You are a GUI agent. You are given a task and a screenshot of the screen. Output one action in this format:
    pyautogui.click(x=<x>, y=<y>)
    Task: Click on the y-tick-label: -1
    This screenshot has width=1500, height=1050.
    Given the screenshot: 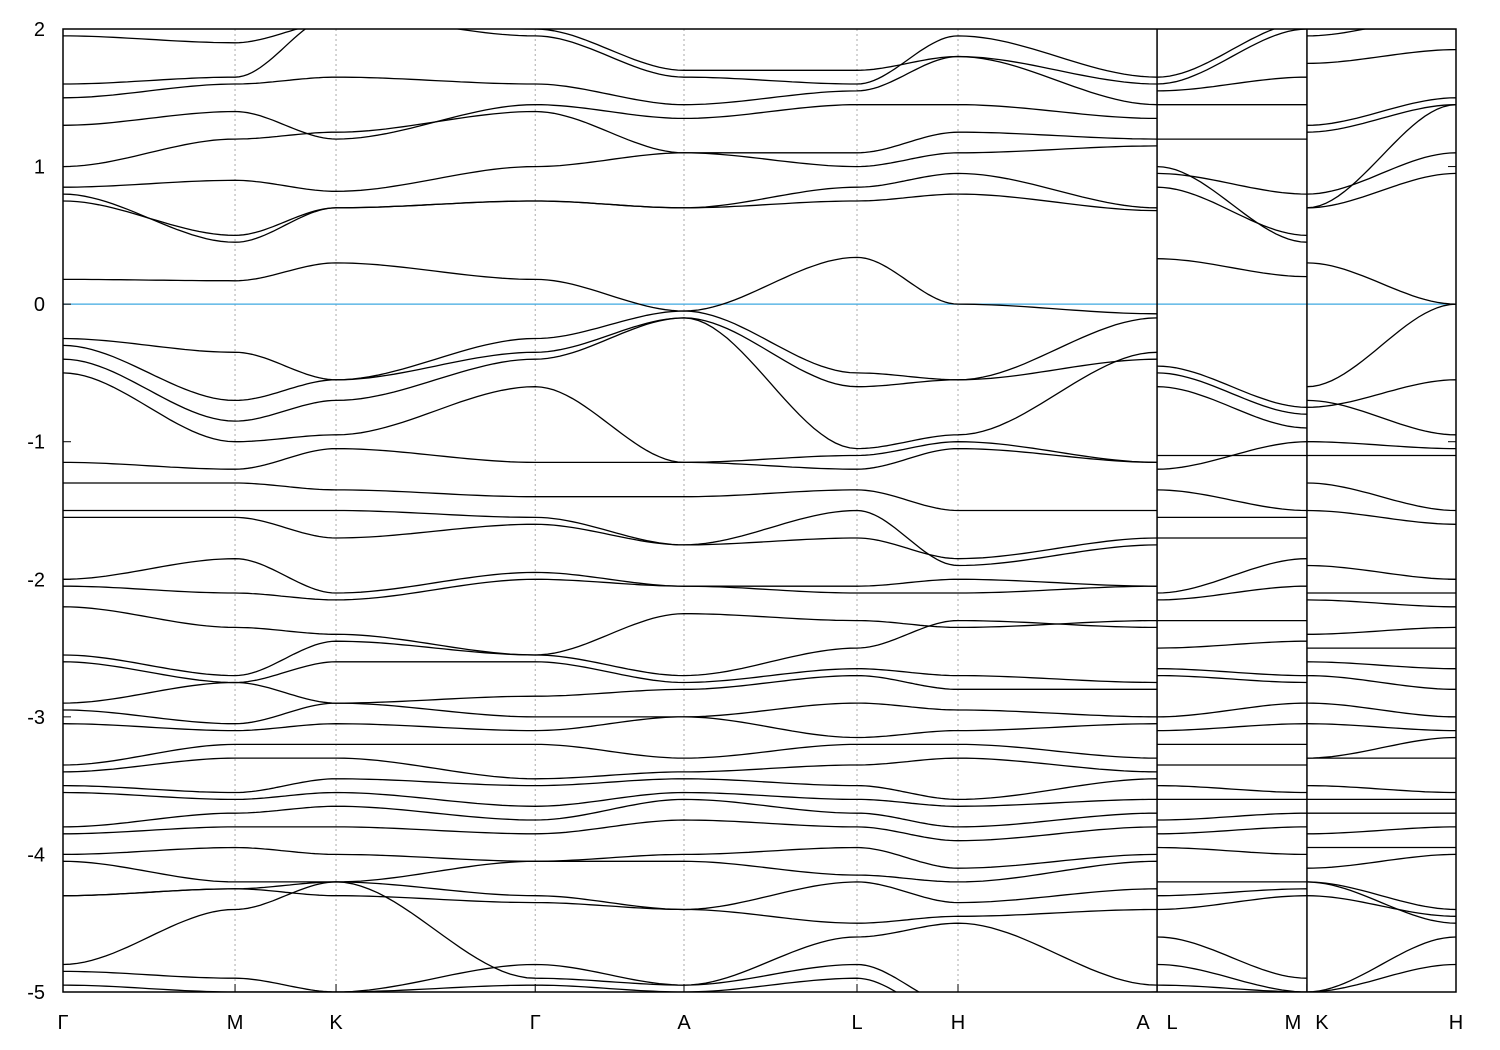 What is the action you would take?
    pyautogui.click(x=36, y=443)
    